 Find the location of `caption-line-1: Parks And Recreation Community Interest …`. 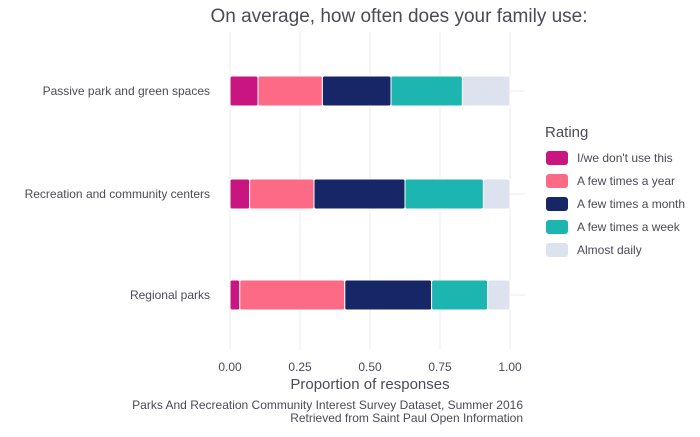

caption-line-1: Parks And Recreation Community Interest … is located at coordinates (327, 405).